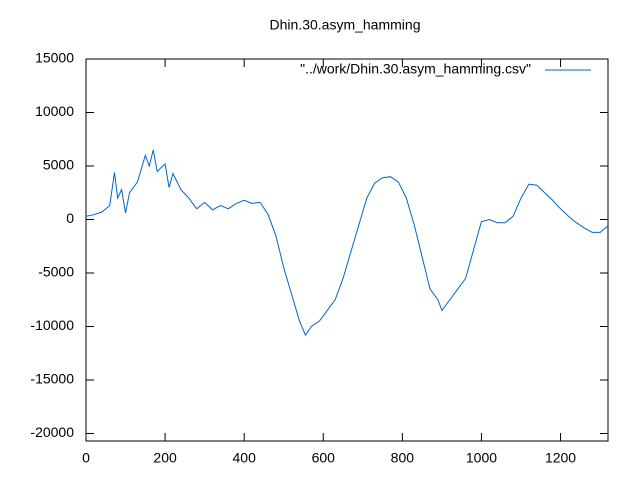 The height and width of the screenshot is (480, 640). What do you see at coordinates (324, 458) in the screenshot?
I see `x-tick-label: 600` at bounding box center [324, 458].